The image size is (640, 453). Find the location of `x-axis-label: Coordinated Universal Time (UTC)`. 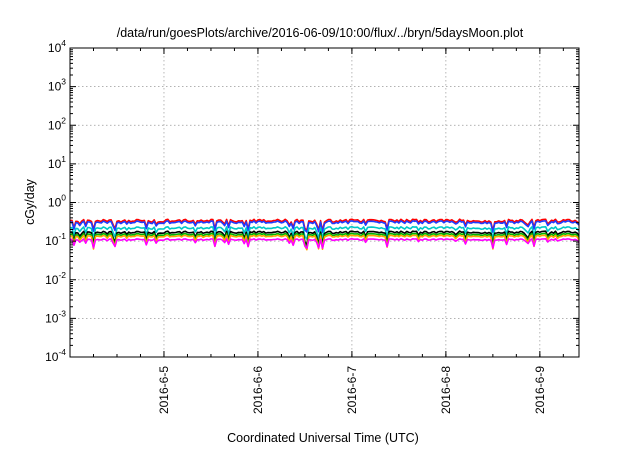

x-axis-label: Coordinated Universal Time (UTC) is located at coordinates (323, 438).